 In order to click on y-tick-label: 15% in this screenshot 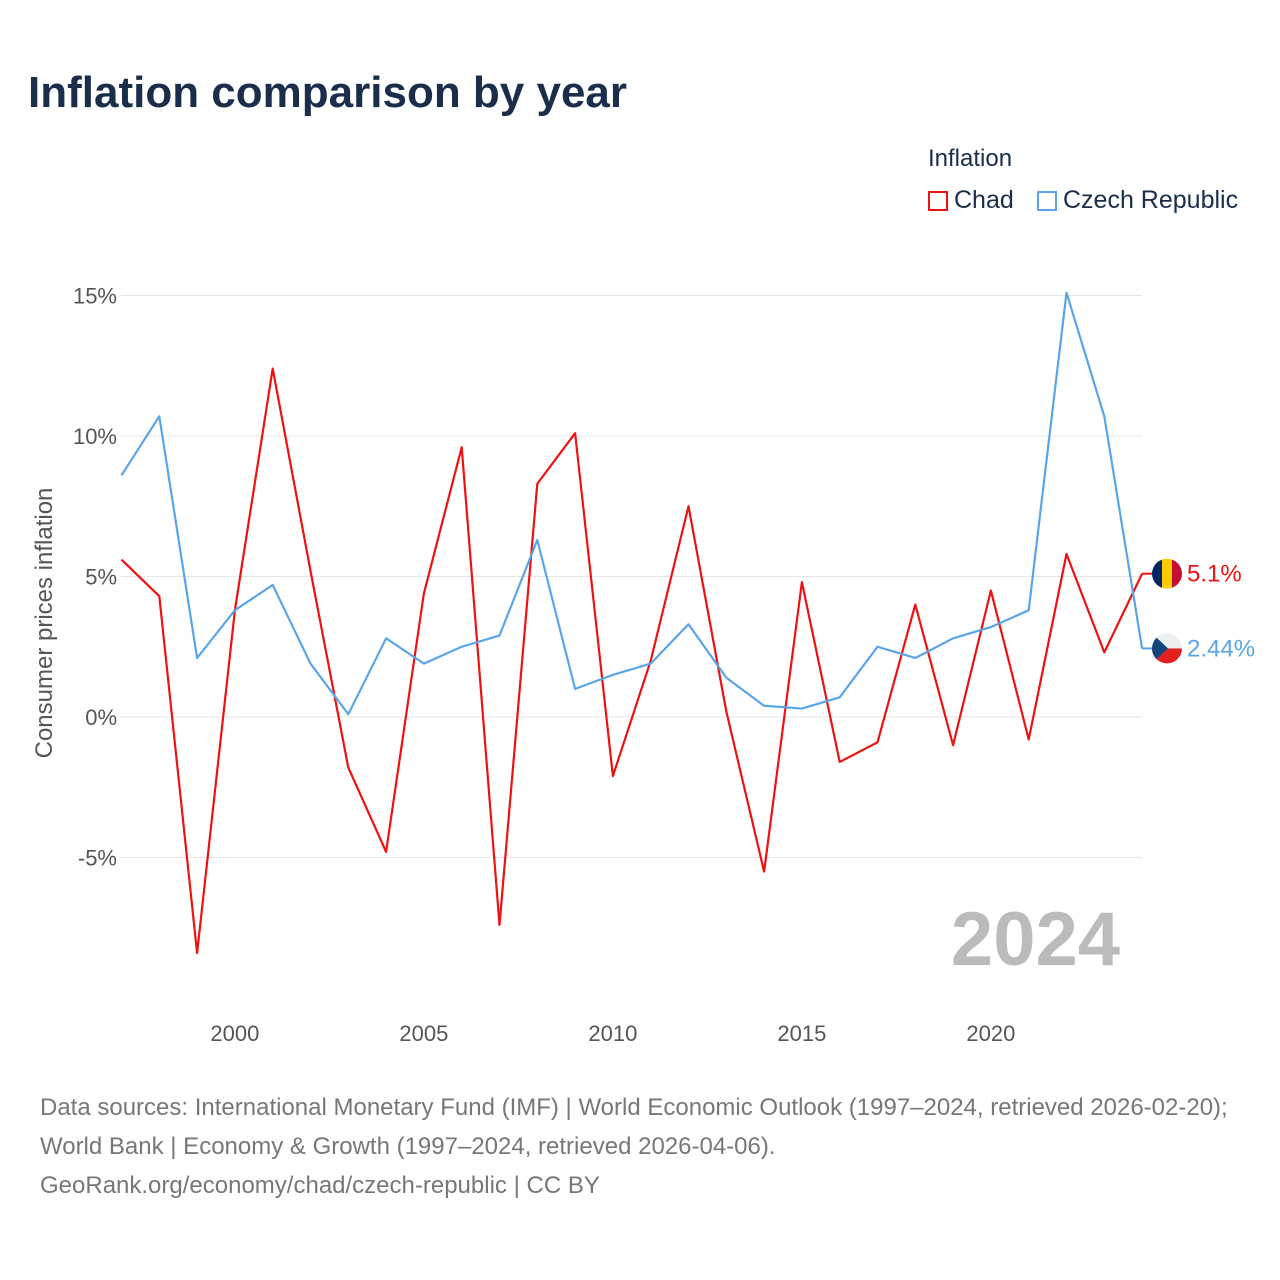, I will do `click(95, 296)`.